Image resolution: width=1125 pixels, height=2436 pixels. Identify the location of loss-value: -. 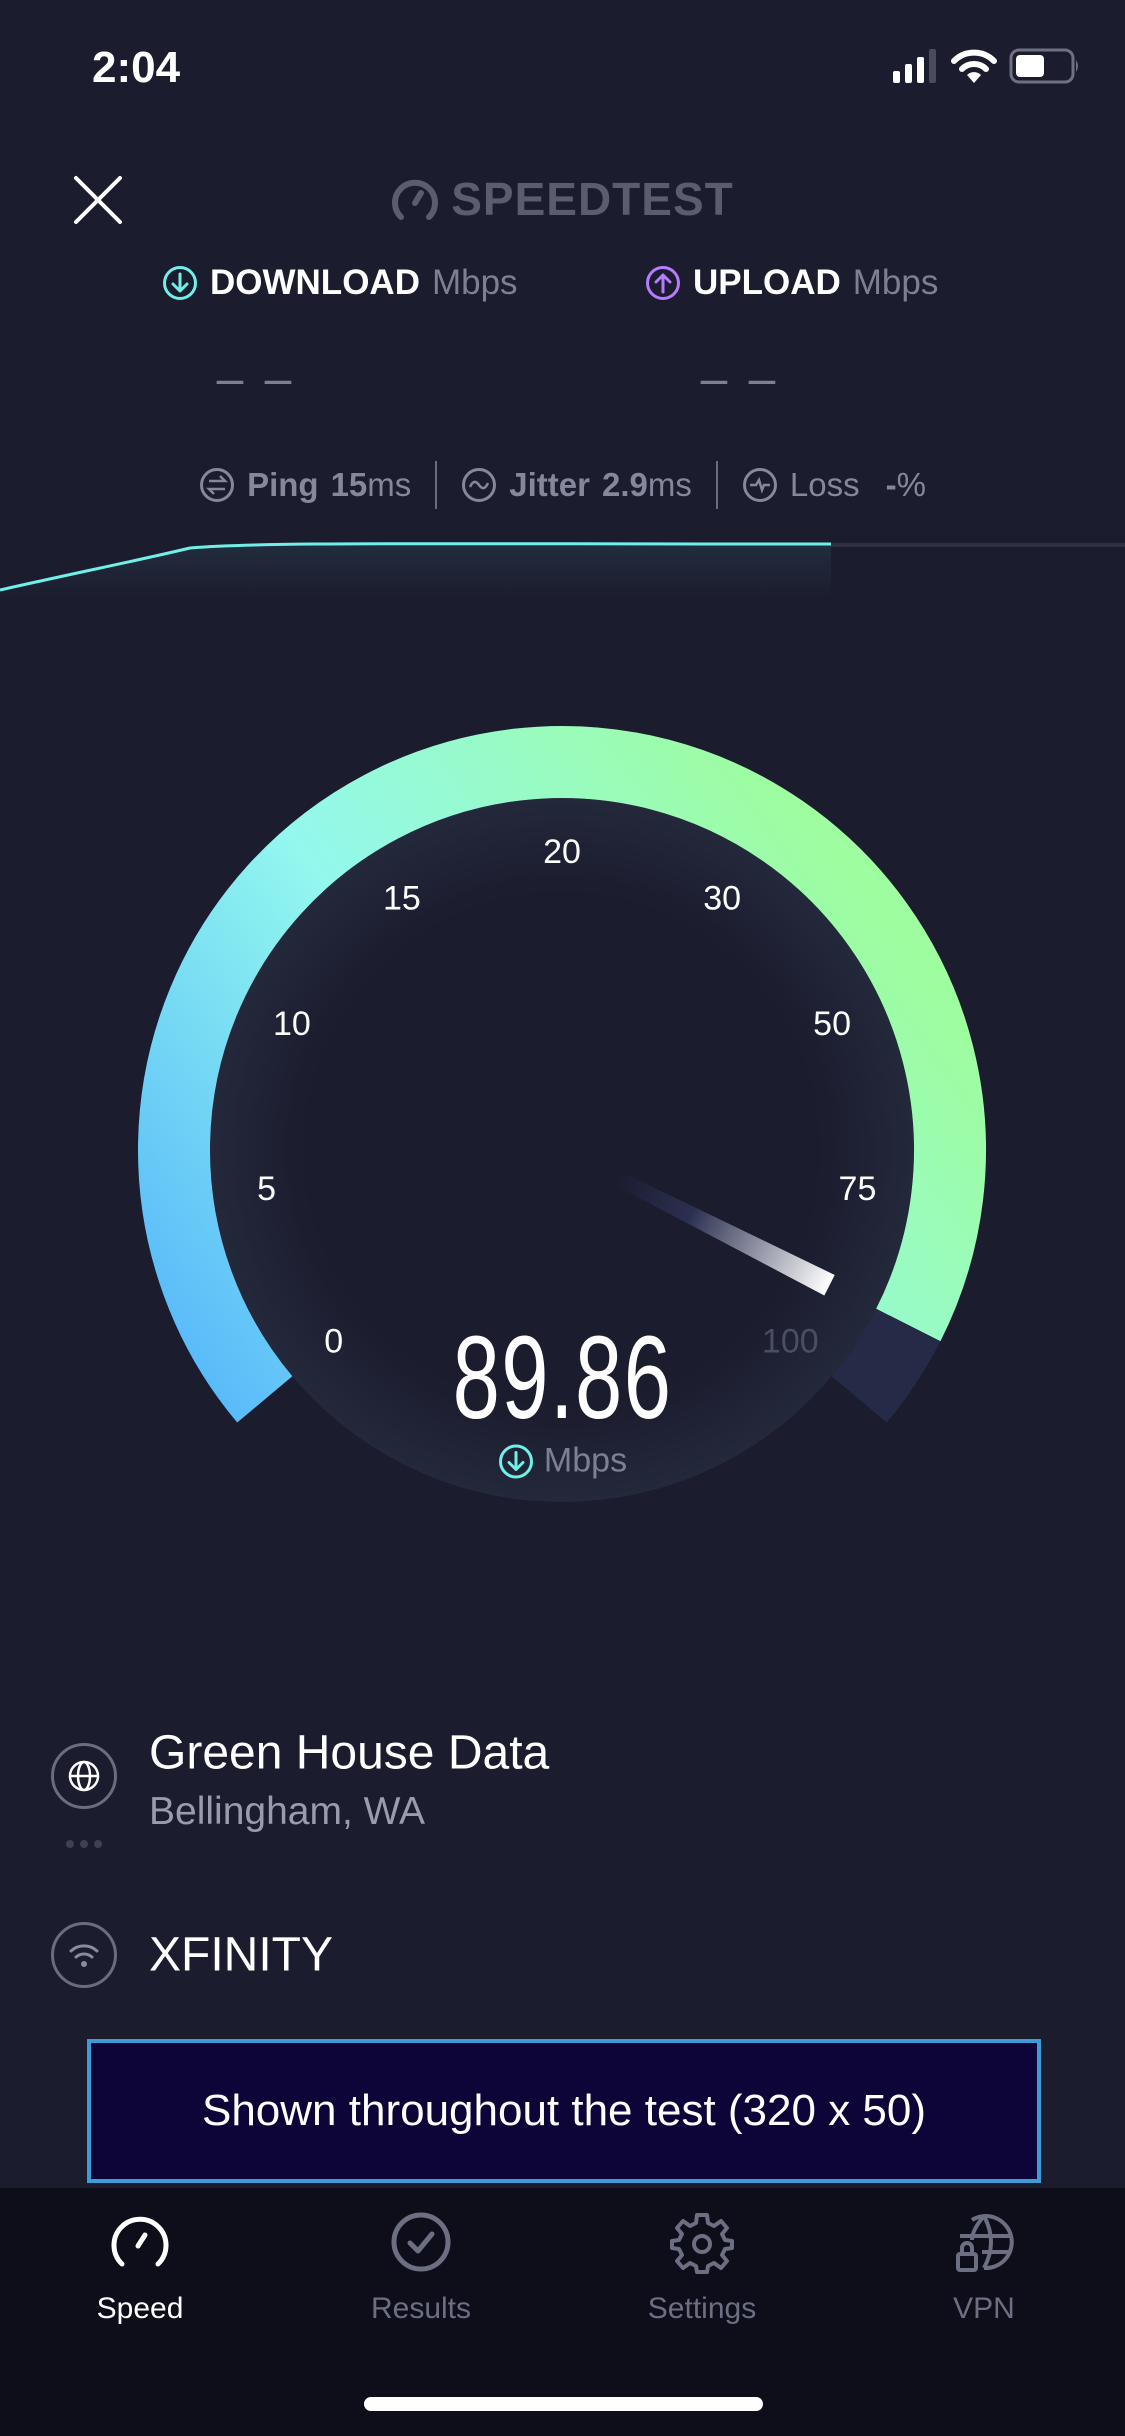
(891, 484).